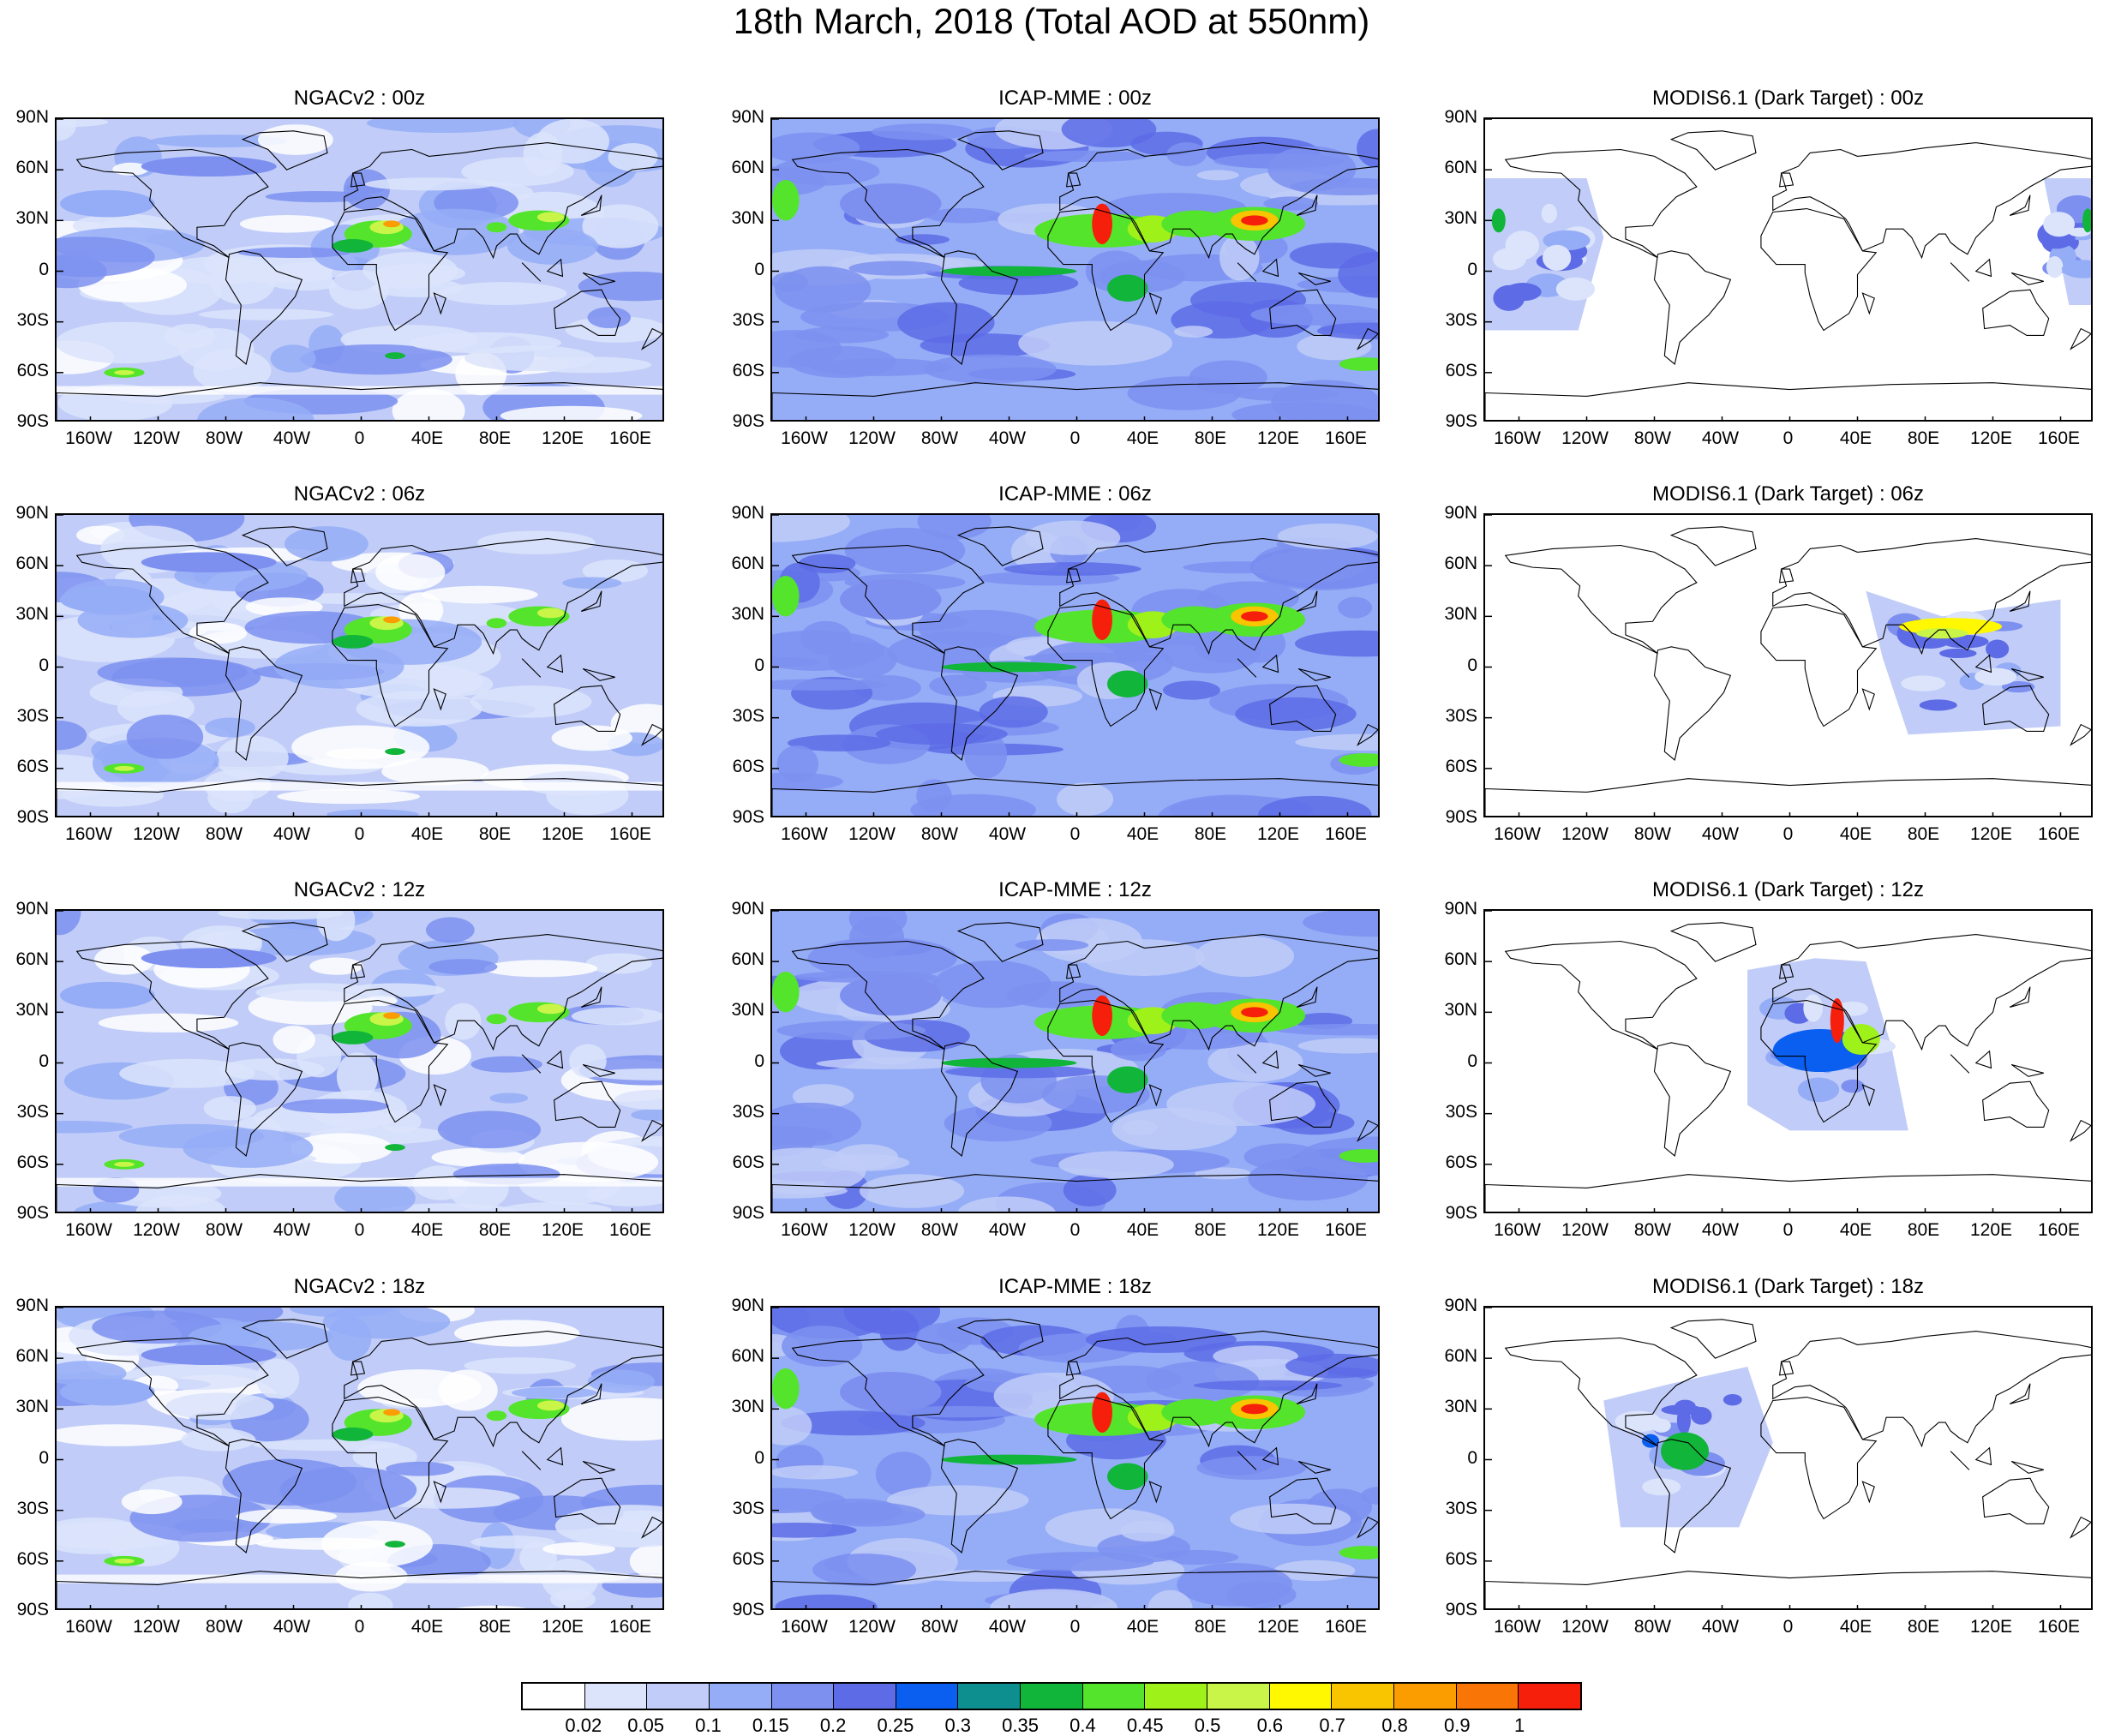 This screenshot has height=1736, width=2103. Describe the element at coordinates (1788, 1286) in the screenshot. I see `panel-title: MODIS6.1 (Dark Target) : 18z` at that location.